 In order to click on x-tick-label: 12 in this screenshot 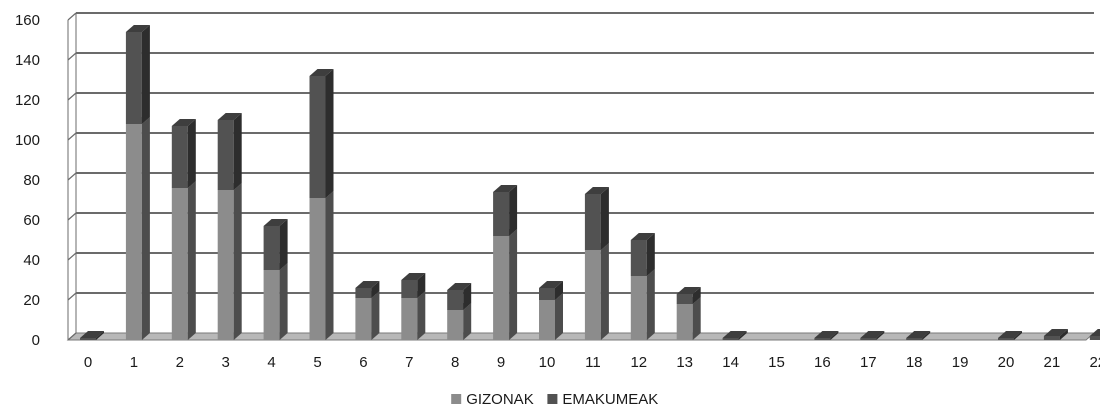, I will do `click(638, 362)`.